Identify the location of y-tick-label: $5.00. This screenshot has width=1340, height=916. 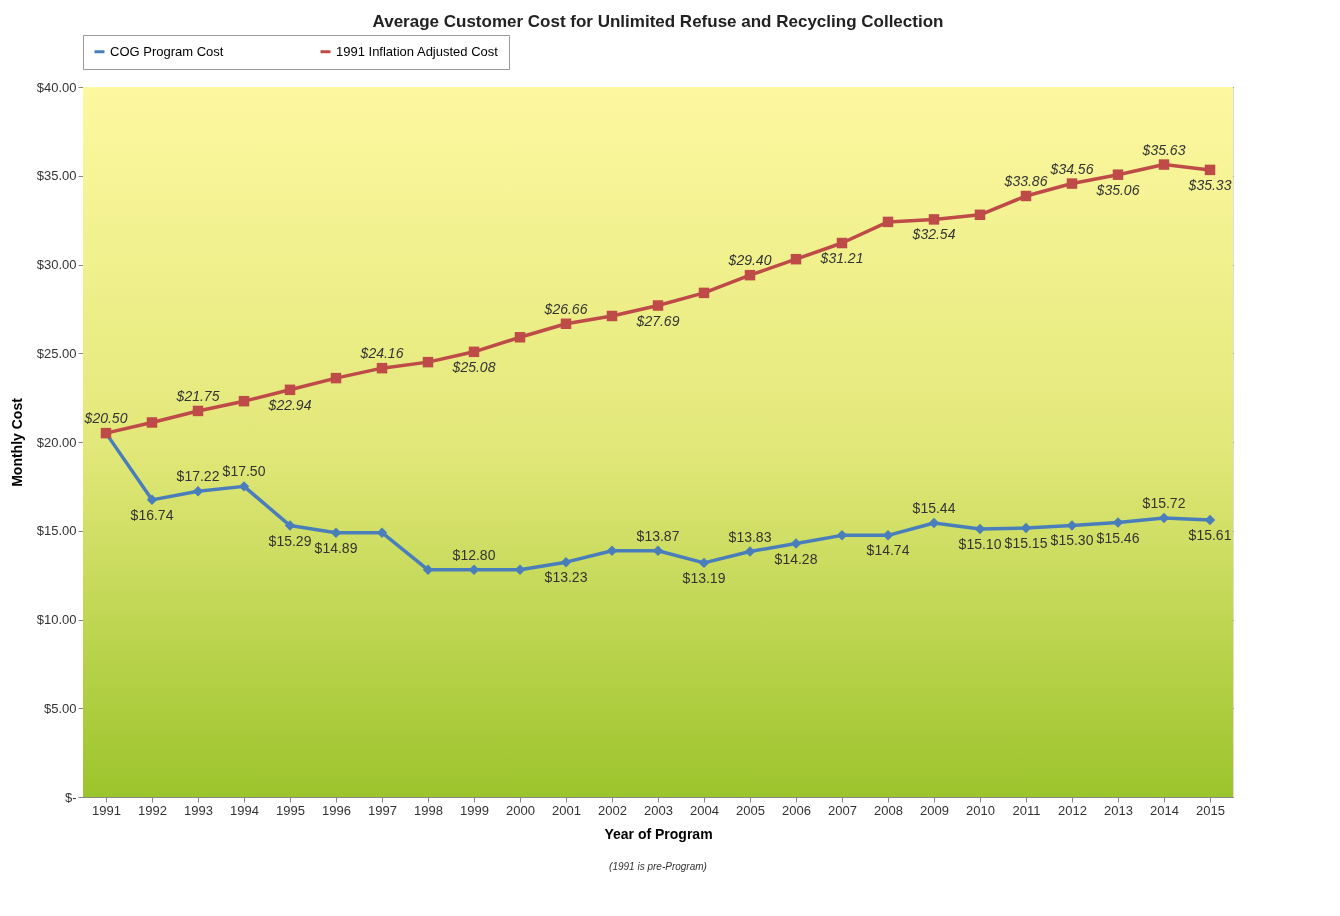
(60, 708).